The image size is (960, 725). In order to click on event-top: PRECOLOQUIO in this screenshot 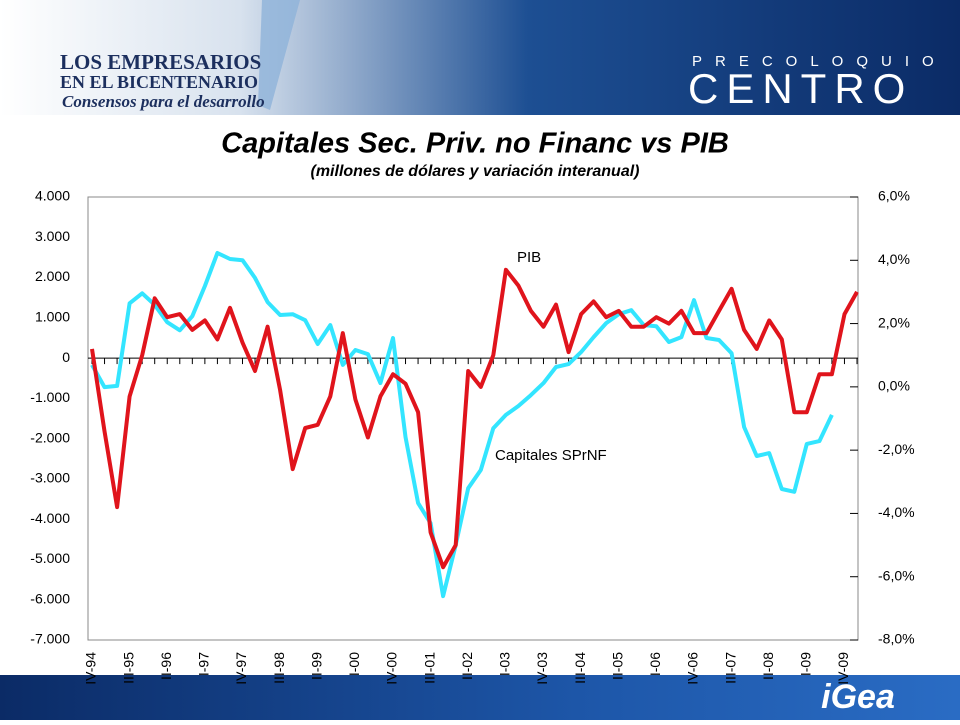, I will do `click(819, 61)`.